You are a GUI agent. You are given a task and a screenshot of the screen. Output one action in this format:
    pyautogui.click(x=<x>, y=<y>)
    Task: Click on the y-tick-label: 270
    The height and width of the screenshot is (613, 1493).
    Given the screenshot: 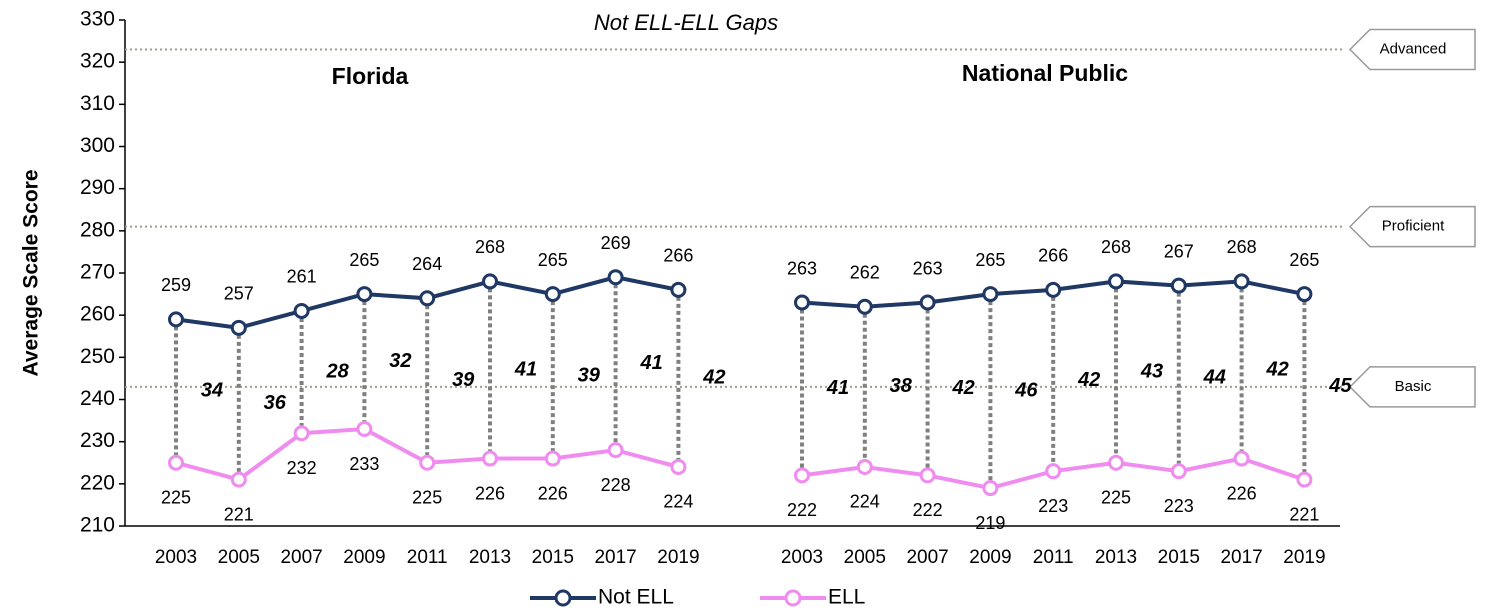 What is the action you would take?
    pyautogui.click(x=97, y=272)
    